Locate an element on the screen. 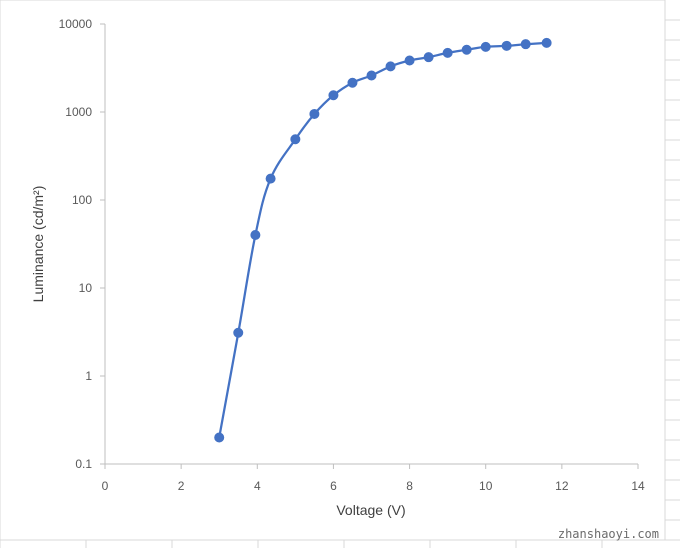 This screenshot has height=548, width=680. y-tick-label: 100 is located at coordinates (82, 200).